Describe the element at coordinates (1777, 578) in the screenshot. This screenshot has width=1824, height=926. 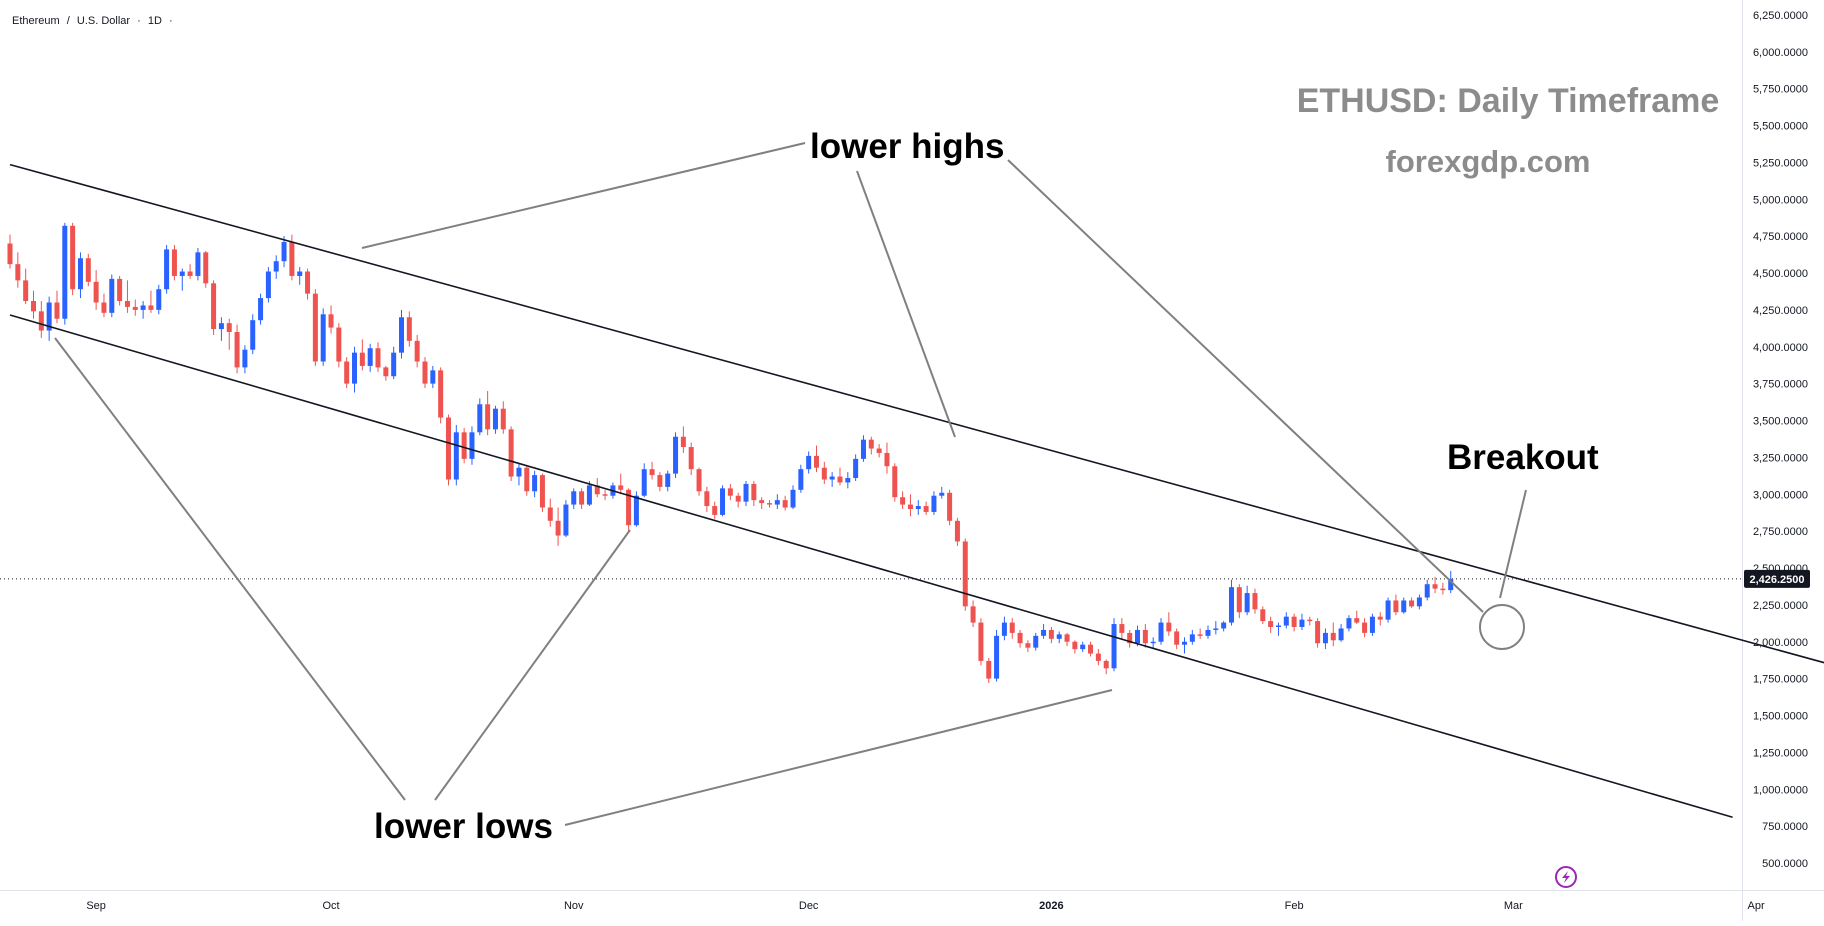
I see `last-price-tag: 2,426.2500` at that location.